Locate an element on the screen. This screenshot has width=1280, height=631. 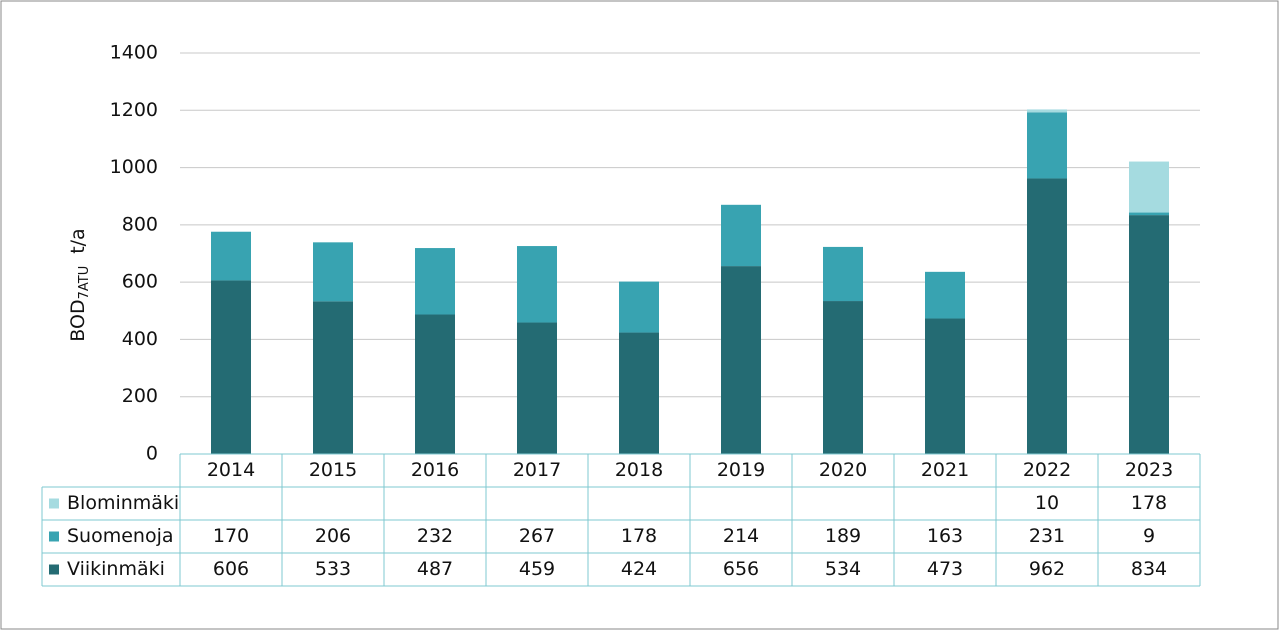
x-tick-label: 2018 is located at coordinates (639, 470).